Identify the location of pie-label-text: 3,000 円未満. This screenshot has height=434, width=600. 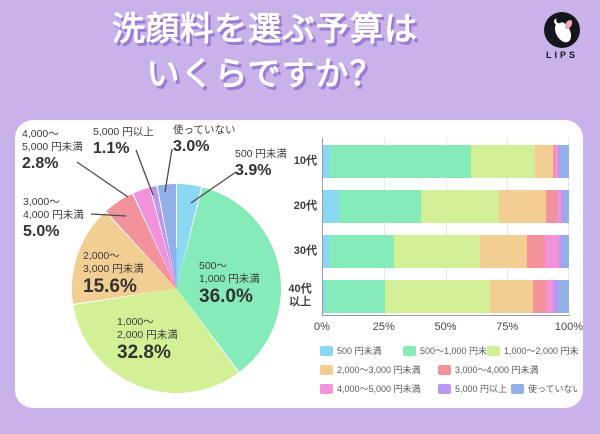
(113, 269).